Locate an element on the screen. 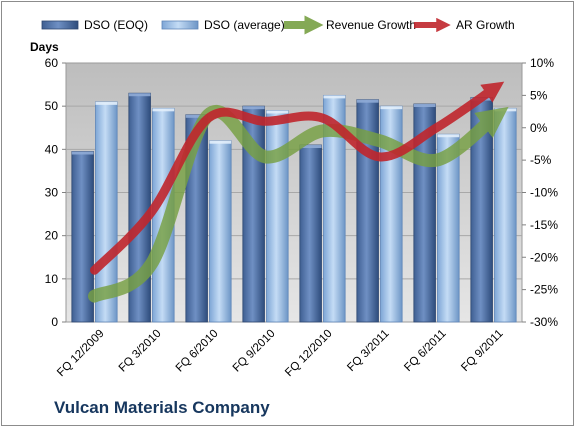 The image size is (575, 427). x-tick-label: FQ 12/2009 is located at coordinates (80, 353).